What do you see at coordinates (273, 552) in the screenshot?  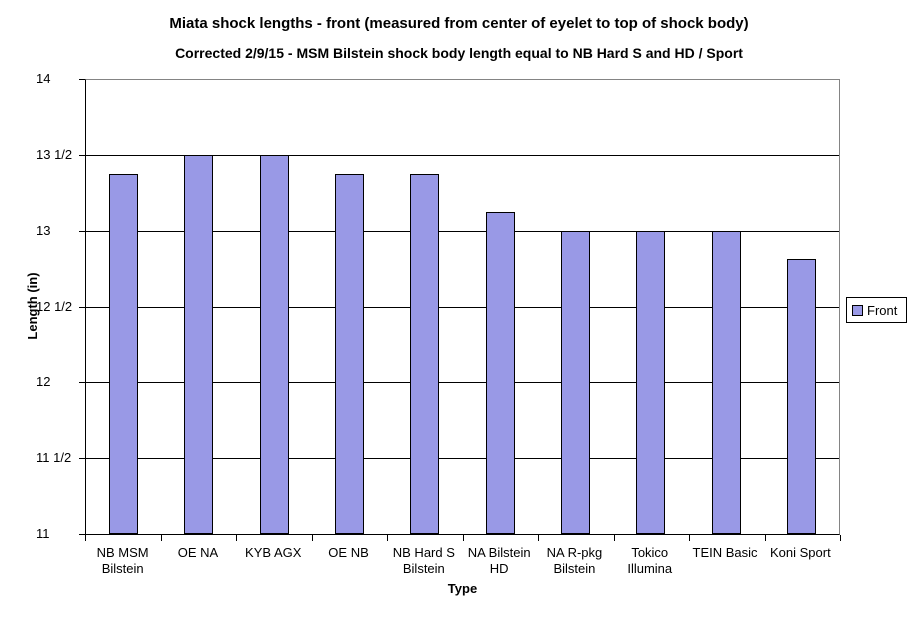 I see `x-tick-label: KYB AGX` at bounding box center [273, 552].